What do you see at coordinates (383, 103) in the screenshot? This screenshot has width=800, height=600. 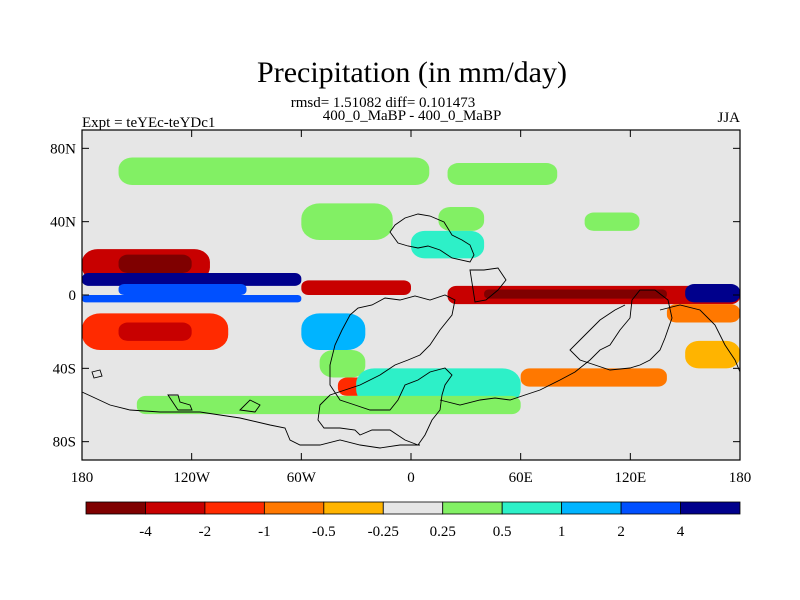 I see `stats-line: rmsd= 1.51082 diff= 0.101473` at bounding box center [383, 103].